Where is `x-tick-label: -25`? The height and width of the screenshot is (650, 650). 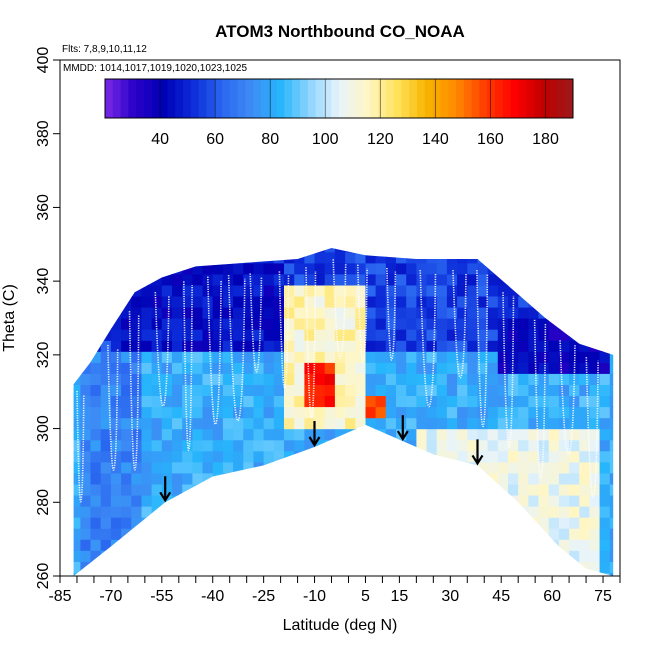
x-tick-label: -25 is located at coordinates (263, 596).